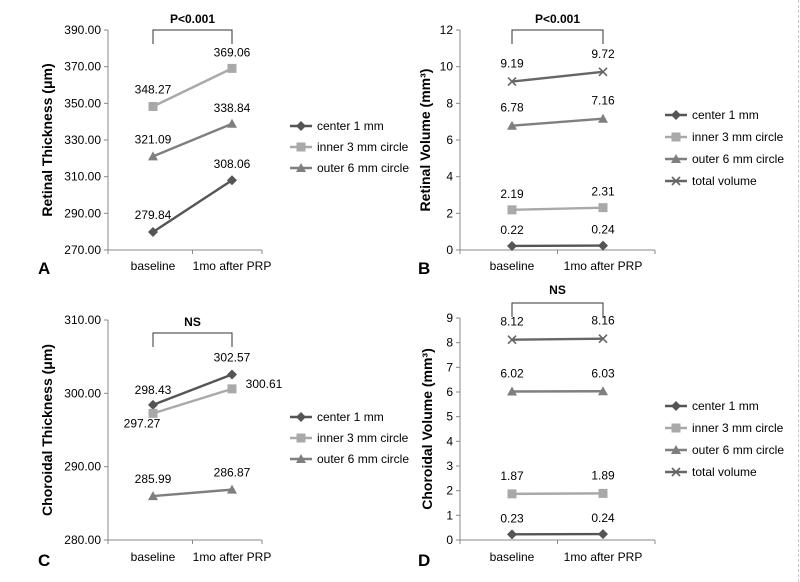 The width and height of the screenshot is (800, 582). What do you see at coordinates (449, 367) in the screenshot?
I see `y-tick-label: 7` at bounding box center [449, 367].